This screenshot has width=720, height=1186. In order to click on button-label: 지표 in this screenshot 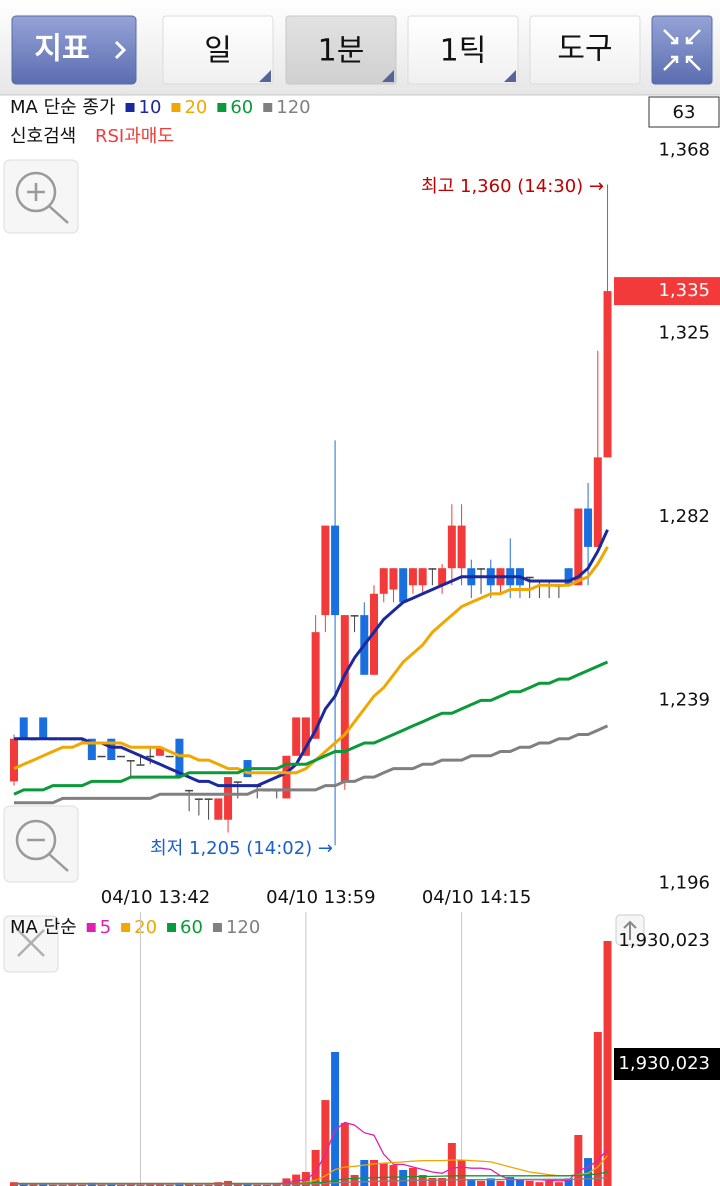, I will do `click(61, 49)`.